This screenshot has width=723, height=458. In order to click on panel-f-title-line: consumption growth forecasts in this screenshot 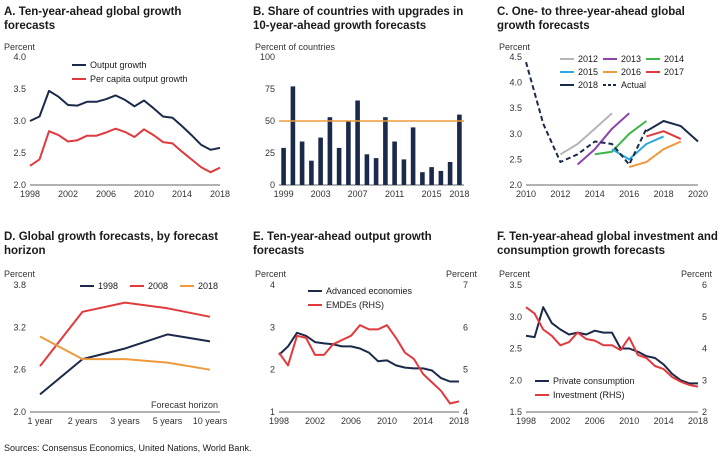, I will do `click(581, 251)`.